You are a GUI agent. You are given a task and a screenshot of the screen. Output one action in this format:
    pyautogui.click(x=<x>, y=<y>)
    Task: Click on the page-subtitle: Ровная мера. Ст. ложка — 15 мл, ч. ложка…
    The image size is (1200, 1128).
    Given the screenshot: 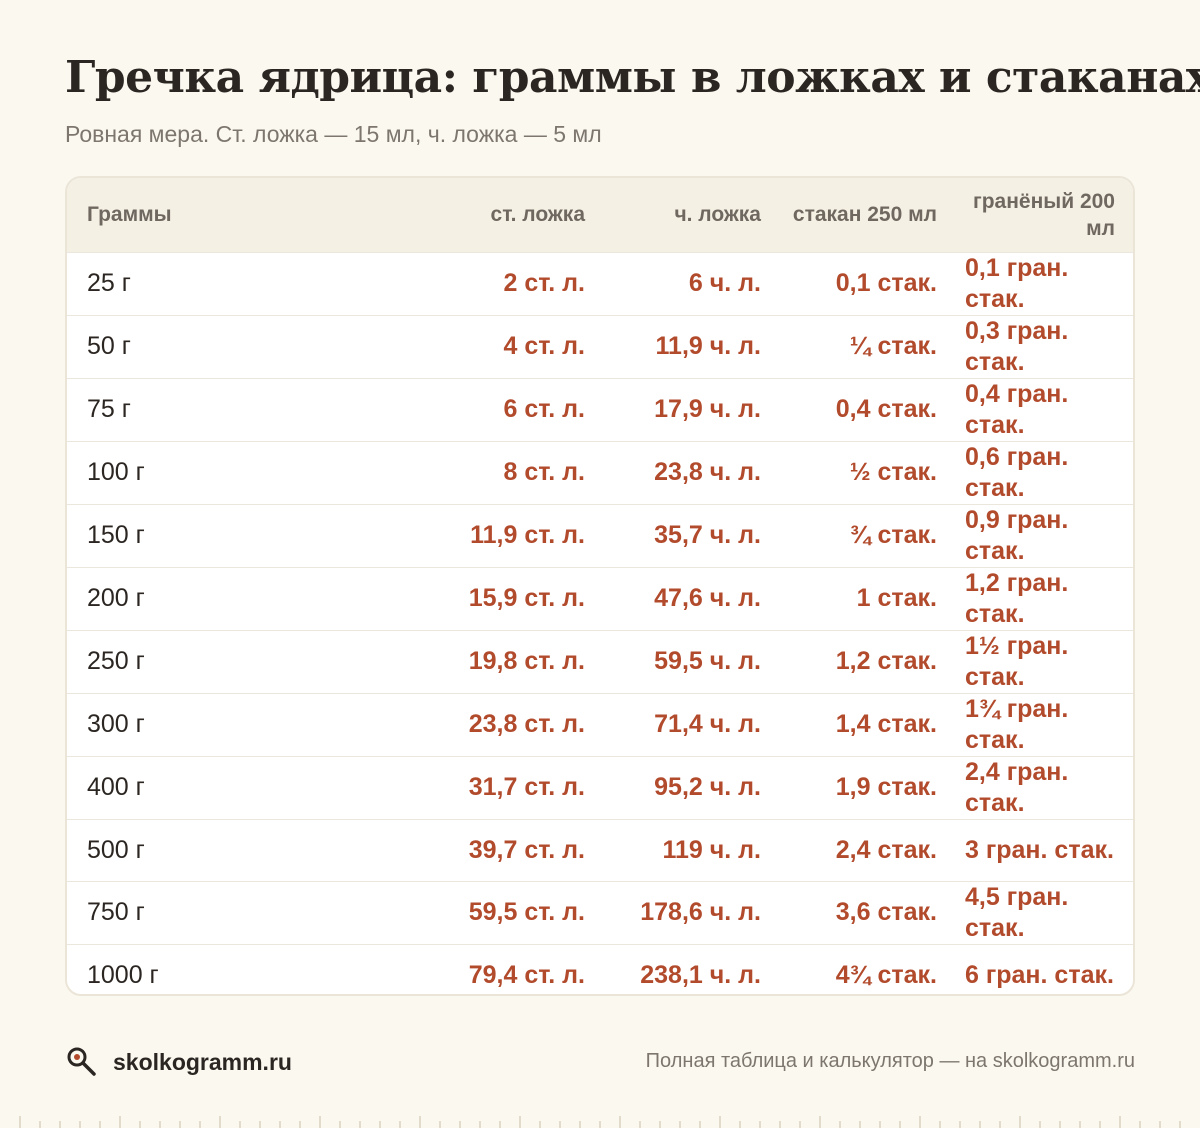 What is the action you would take?
    pyautogui.click(x=333, y=134)
    